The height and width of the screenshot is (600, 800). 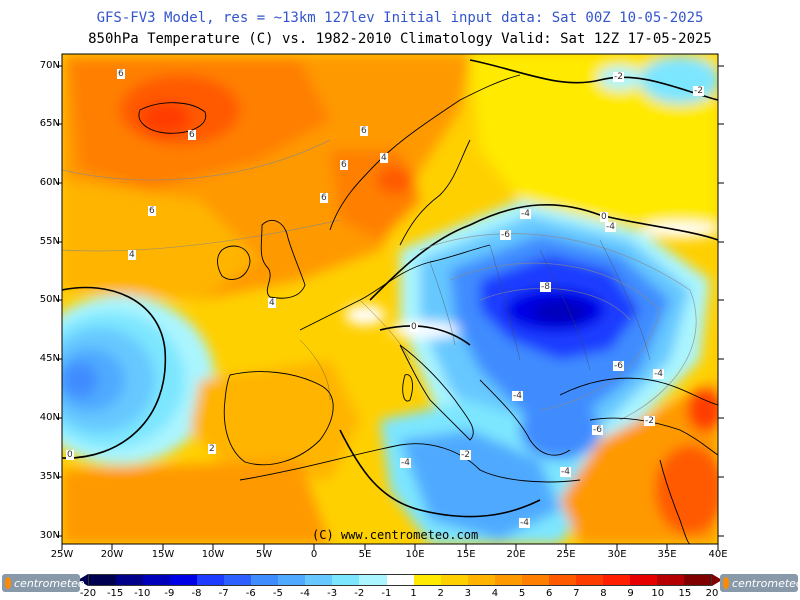 I want to click on colorbar-tick-label: 10, so click(x=658, y=593).